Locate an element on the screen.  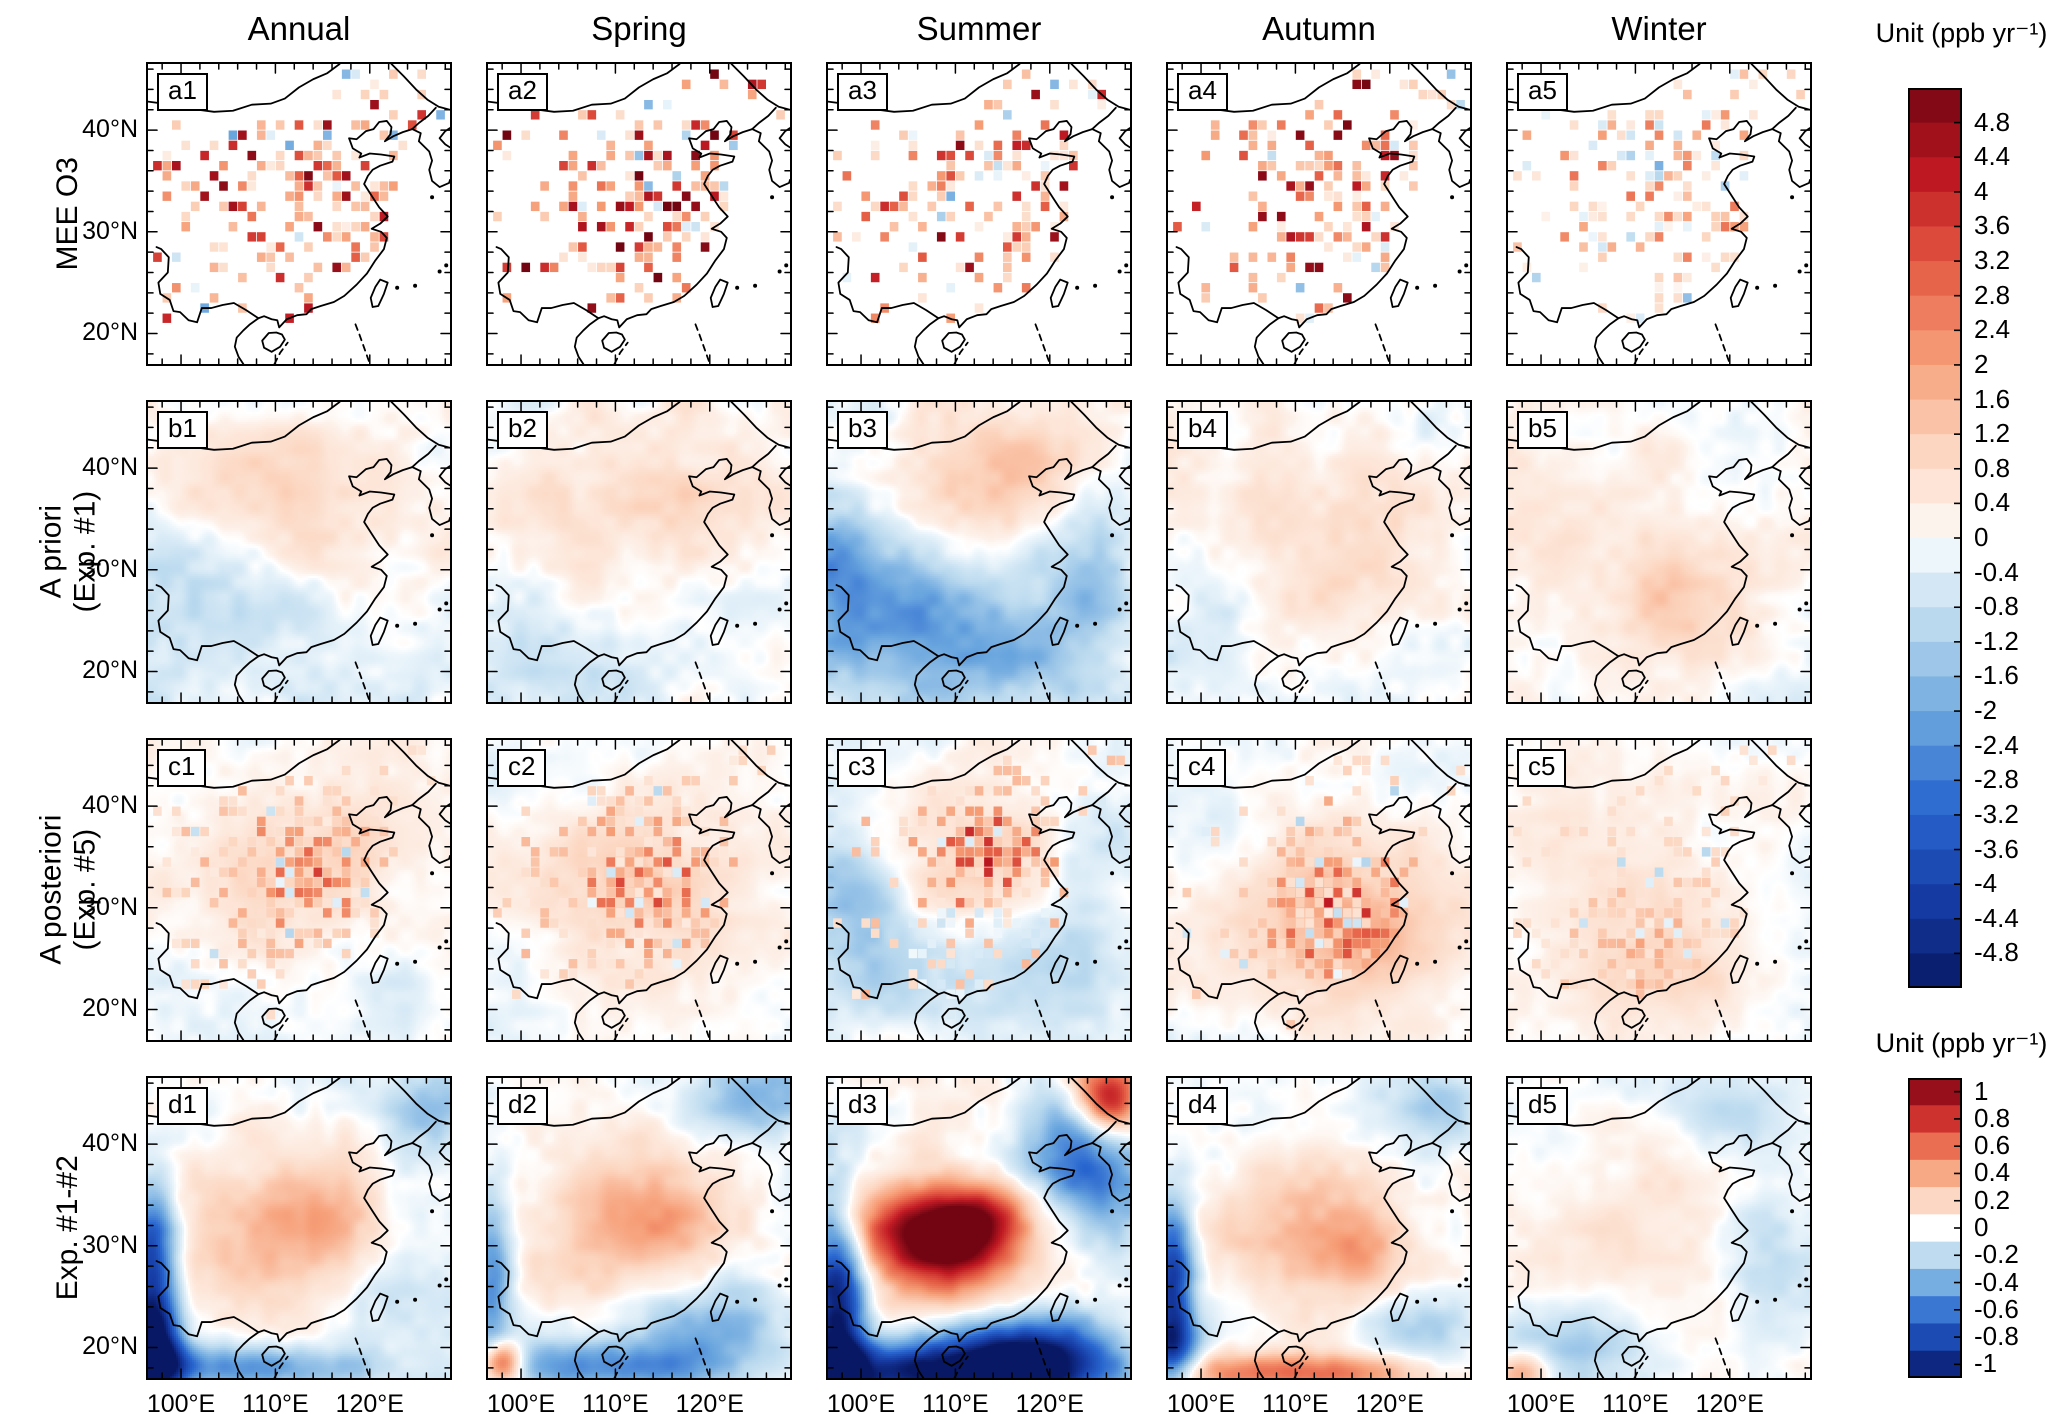
map-canvas-c3 is located at coordinates (979, 890).